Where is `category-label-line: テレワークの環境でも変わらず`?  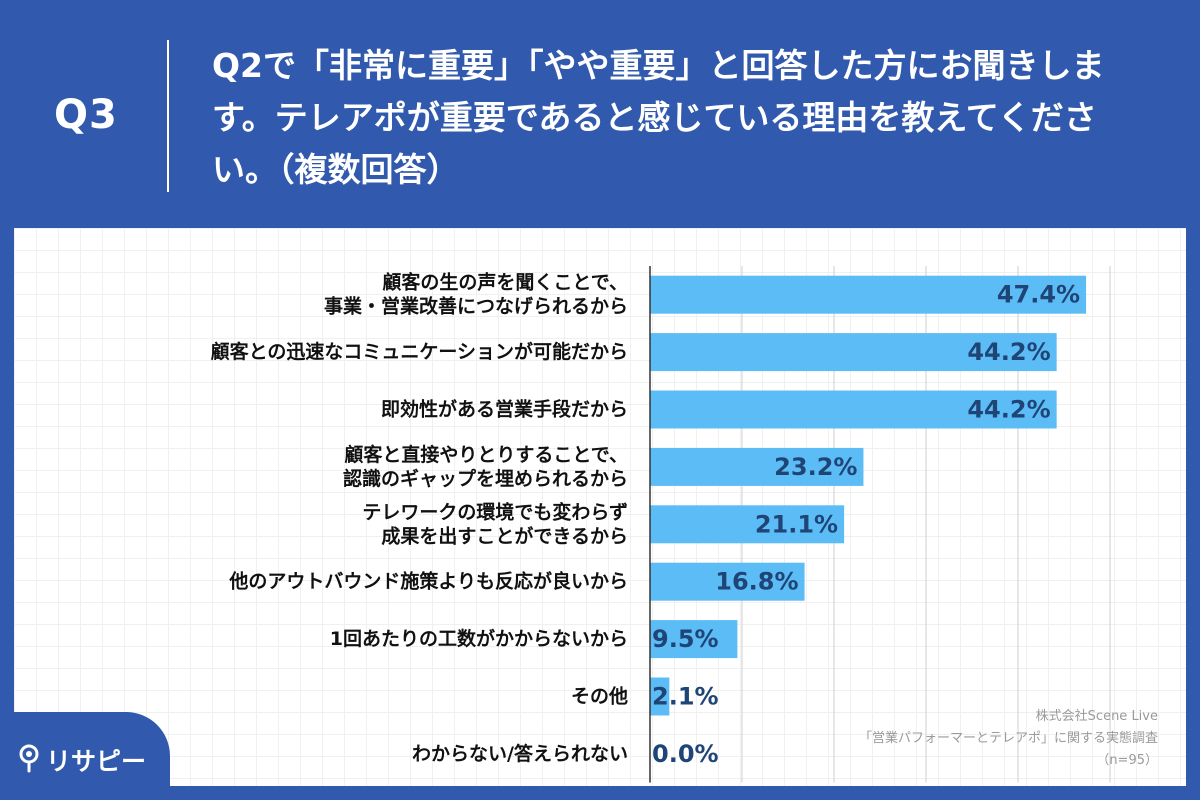
category-label-line: テレワークの環境でも変わらず is located at coordinates (495, 511).